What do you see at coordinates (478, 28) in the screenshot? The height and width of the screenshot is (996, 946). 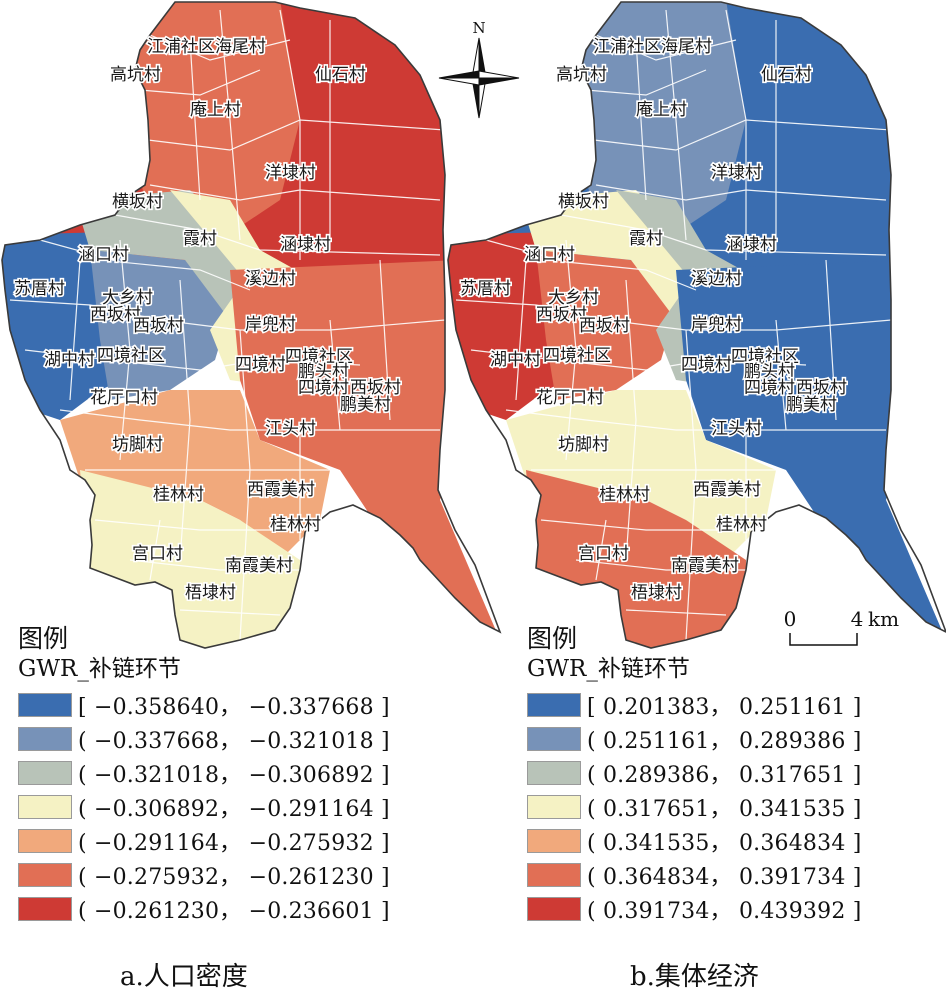 I see `north-label: N` at bounding box center [478, 28].